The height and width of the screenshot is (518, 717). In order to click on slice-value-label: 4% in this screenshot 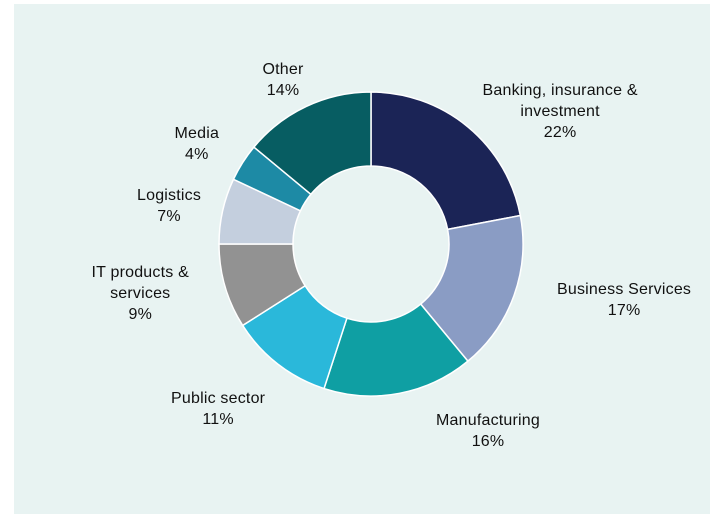, I will do `click(197, 154)`.